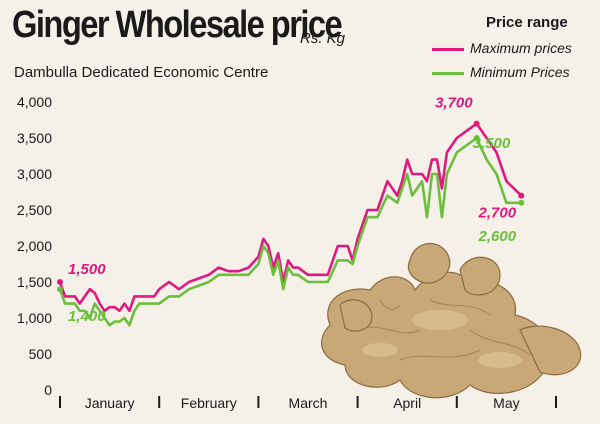 Image resolution: width=600 pixels, height=424 pixels. I want to click on legend-label-minimum: Minimum Prices, so click(520, 72).